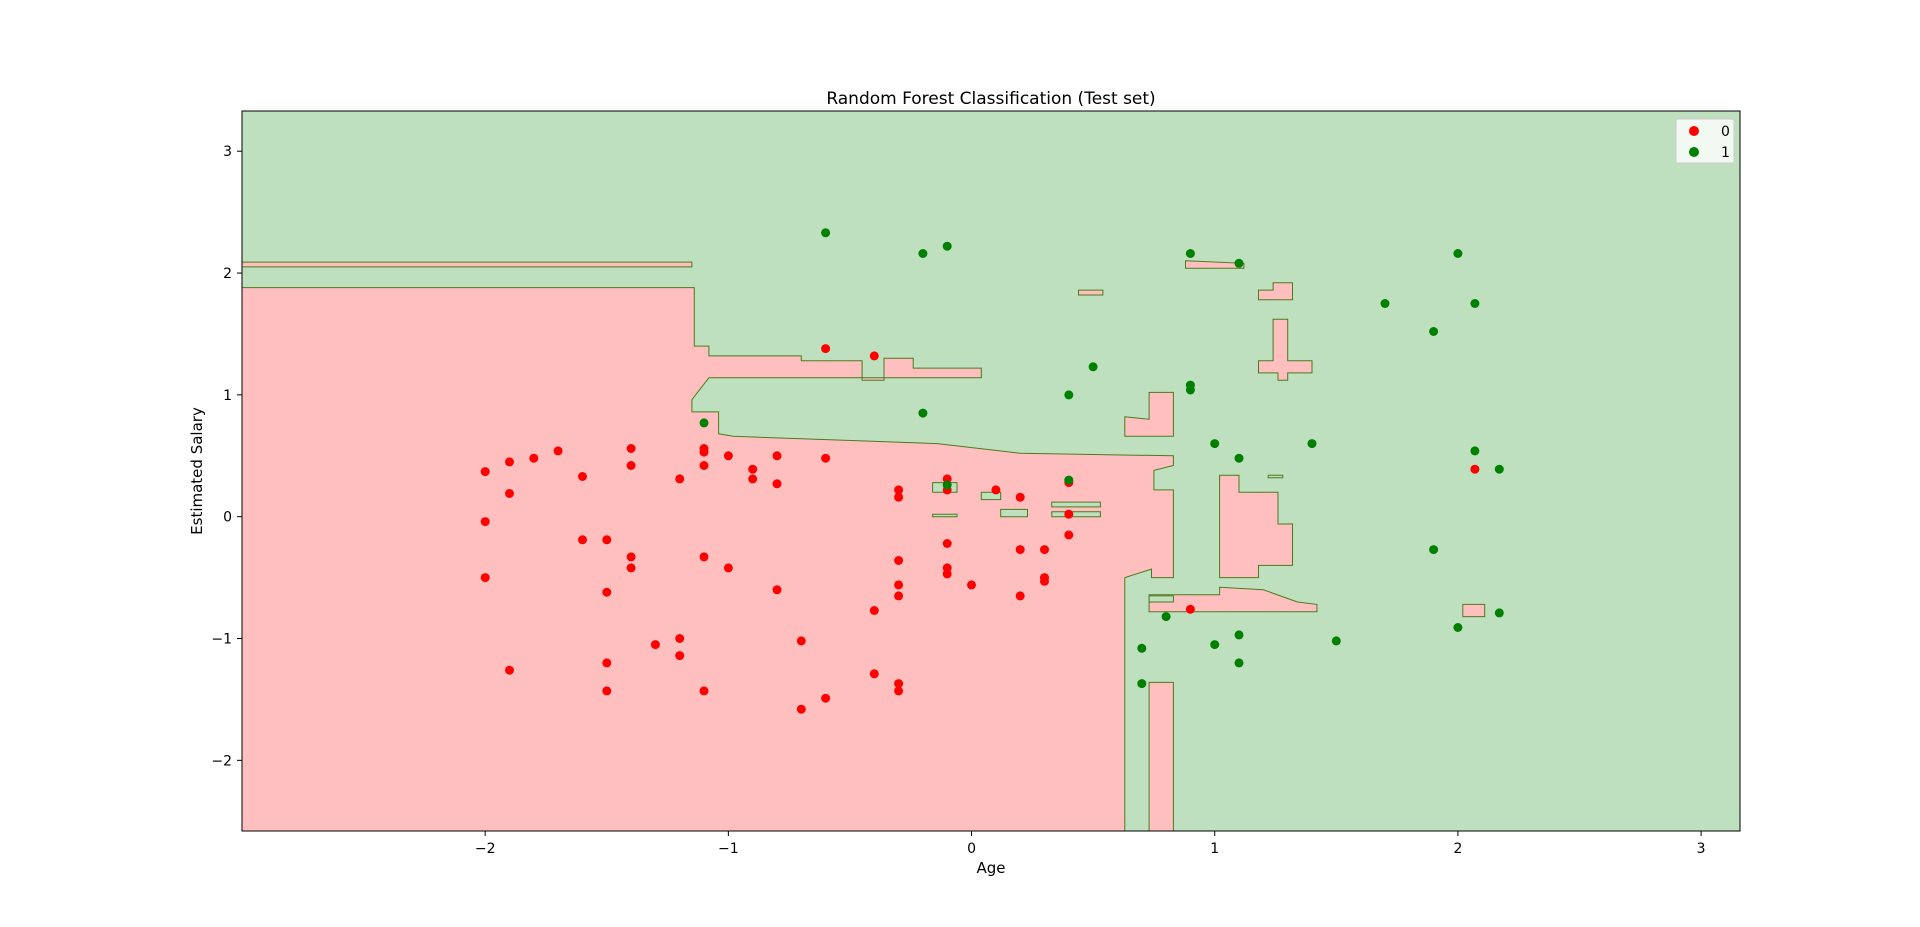  I want to click on x-tick-label: −2, so click(485, 849).